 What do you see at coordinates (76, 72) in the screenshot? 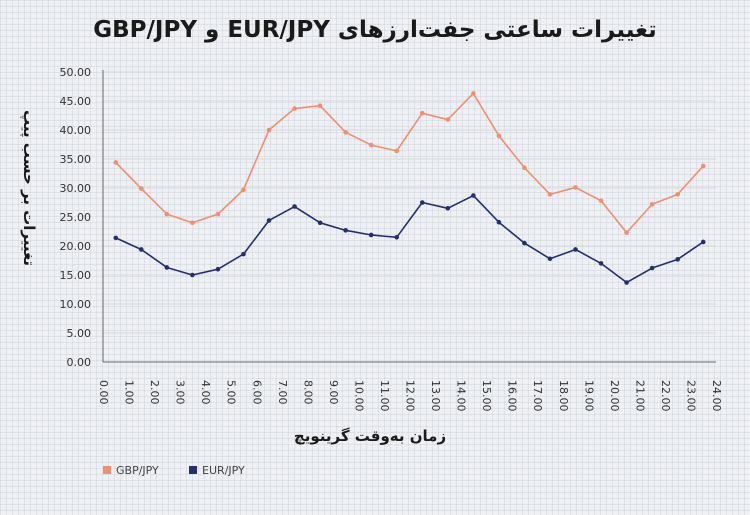
I see `y-tick-label: 50.00` at bounding box center [76, 72].